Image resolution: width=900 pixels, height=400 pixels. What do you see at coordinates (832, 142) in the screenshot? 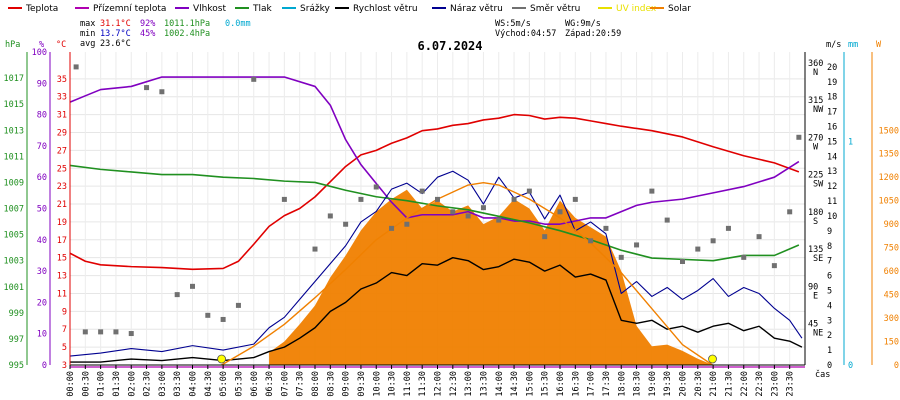
I see `axis-ms-tick-label: 15` at bounding box center [832, 142].